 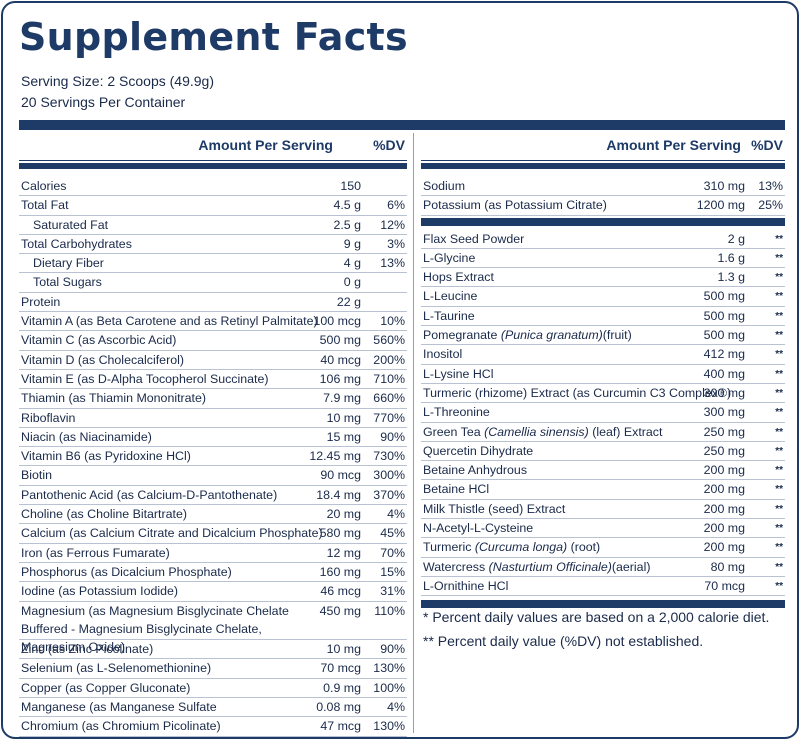 What do you see at coordinates (603, 297) in the screenshot?
I see `table-row: L-Leucine 500 mg **` at bounding box center [603, 297].